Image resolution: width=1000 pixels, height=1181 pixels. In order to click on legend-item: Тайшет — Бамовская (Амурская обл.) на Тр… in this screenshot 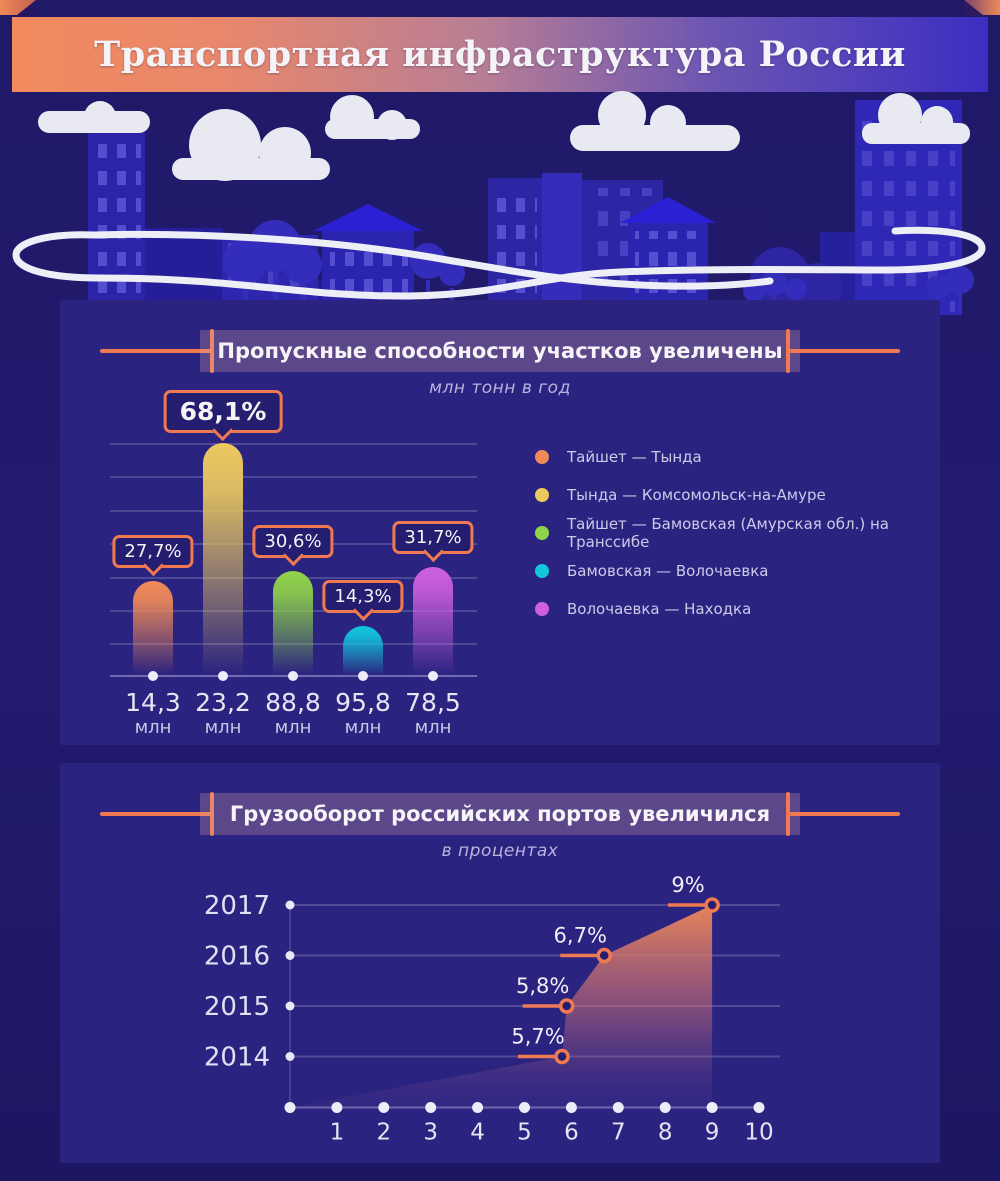, I will do `click(737, 533)`.